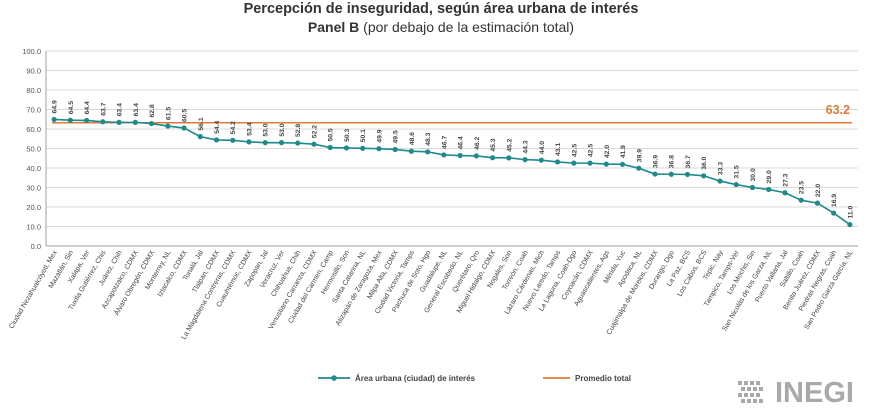 Image resolution: width=882 pixels, height=412 pixels. Describe the element at coordinates (201, 123) in the screenshot. I see `data-label: 56.1` at that location.